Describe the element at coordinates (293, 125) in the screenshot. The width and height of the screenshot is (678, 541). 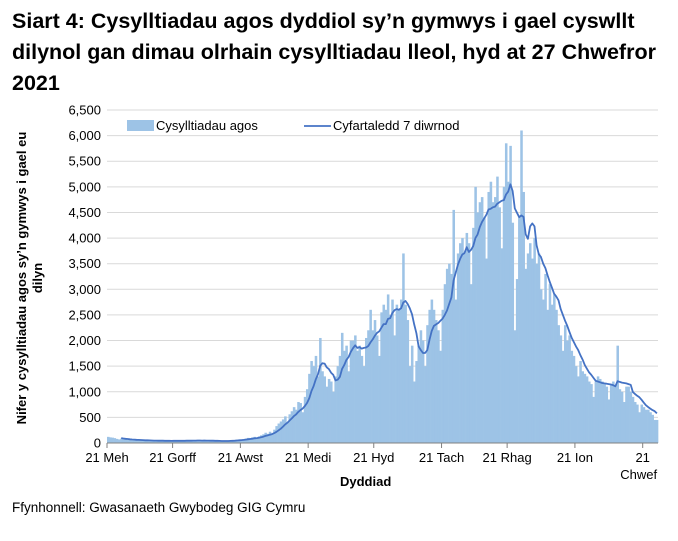
I see `legend: Cysylltiadau agos Cyfartaledd 7 diwrnod` at that location.